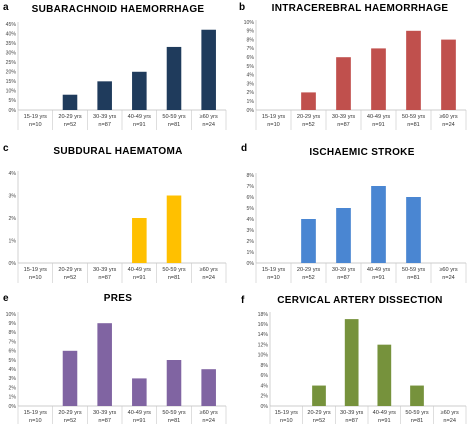 The height and width of the screenshot is (424, 474). I want to click on y-tick-label: 20%, so click(11, 73).